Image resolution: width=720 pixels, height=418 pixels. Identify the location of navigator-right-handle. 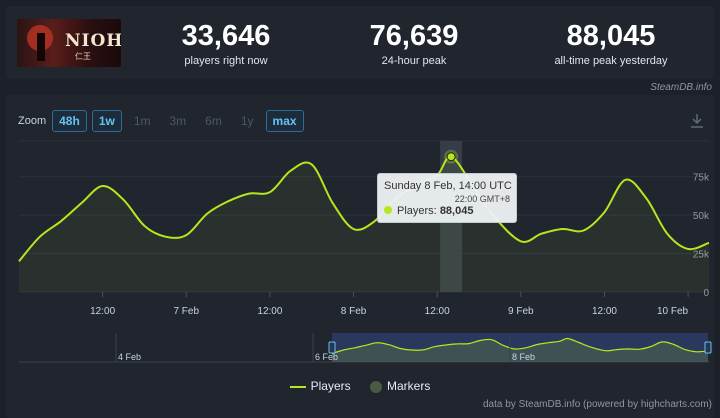
(708, 347).